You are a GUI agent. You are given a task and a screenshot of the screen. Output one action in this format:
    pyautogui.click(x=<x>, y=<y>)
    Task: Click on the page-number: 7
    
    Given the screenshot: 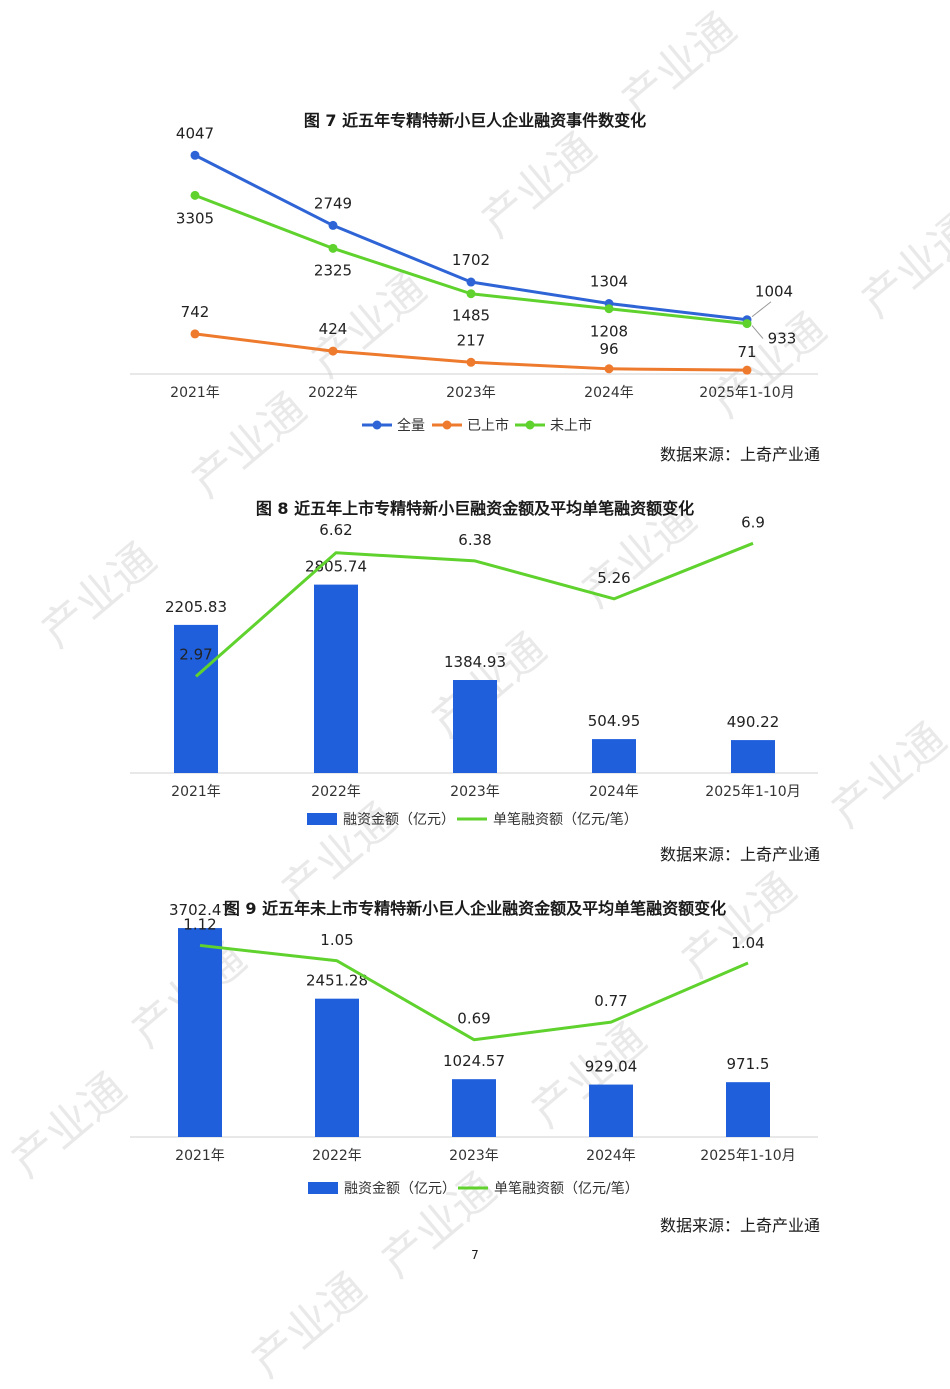 What is the action you would take?
    pyautogui.click(x=475, y=1255)
    